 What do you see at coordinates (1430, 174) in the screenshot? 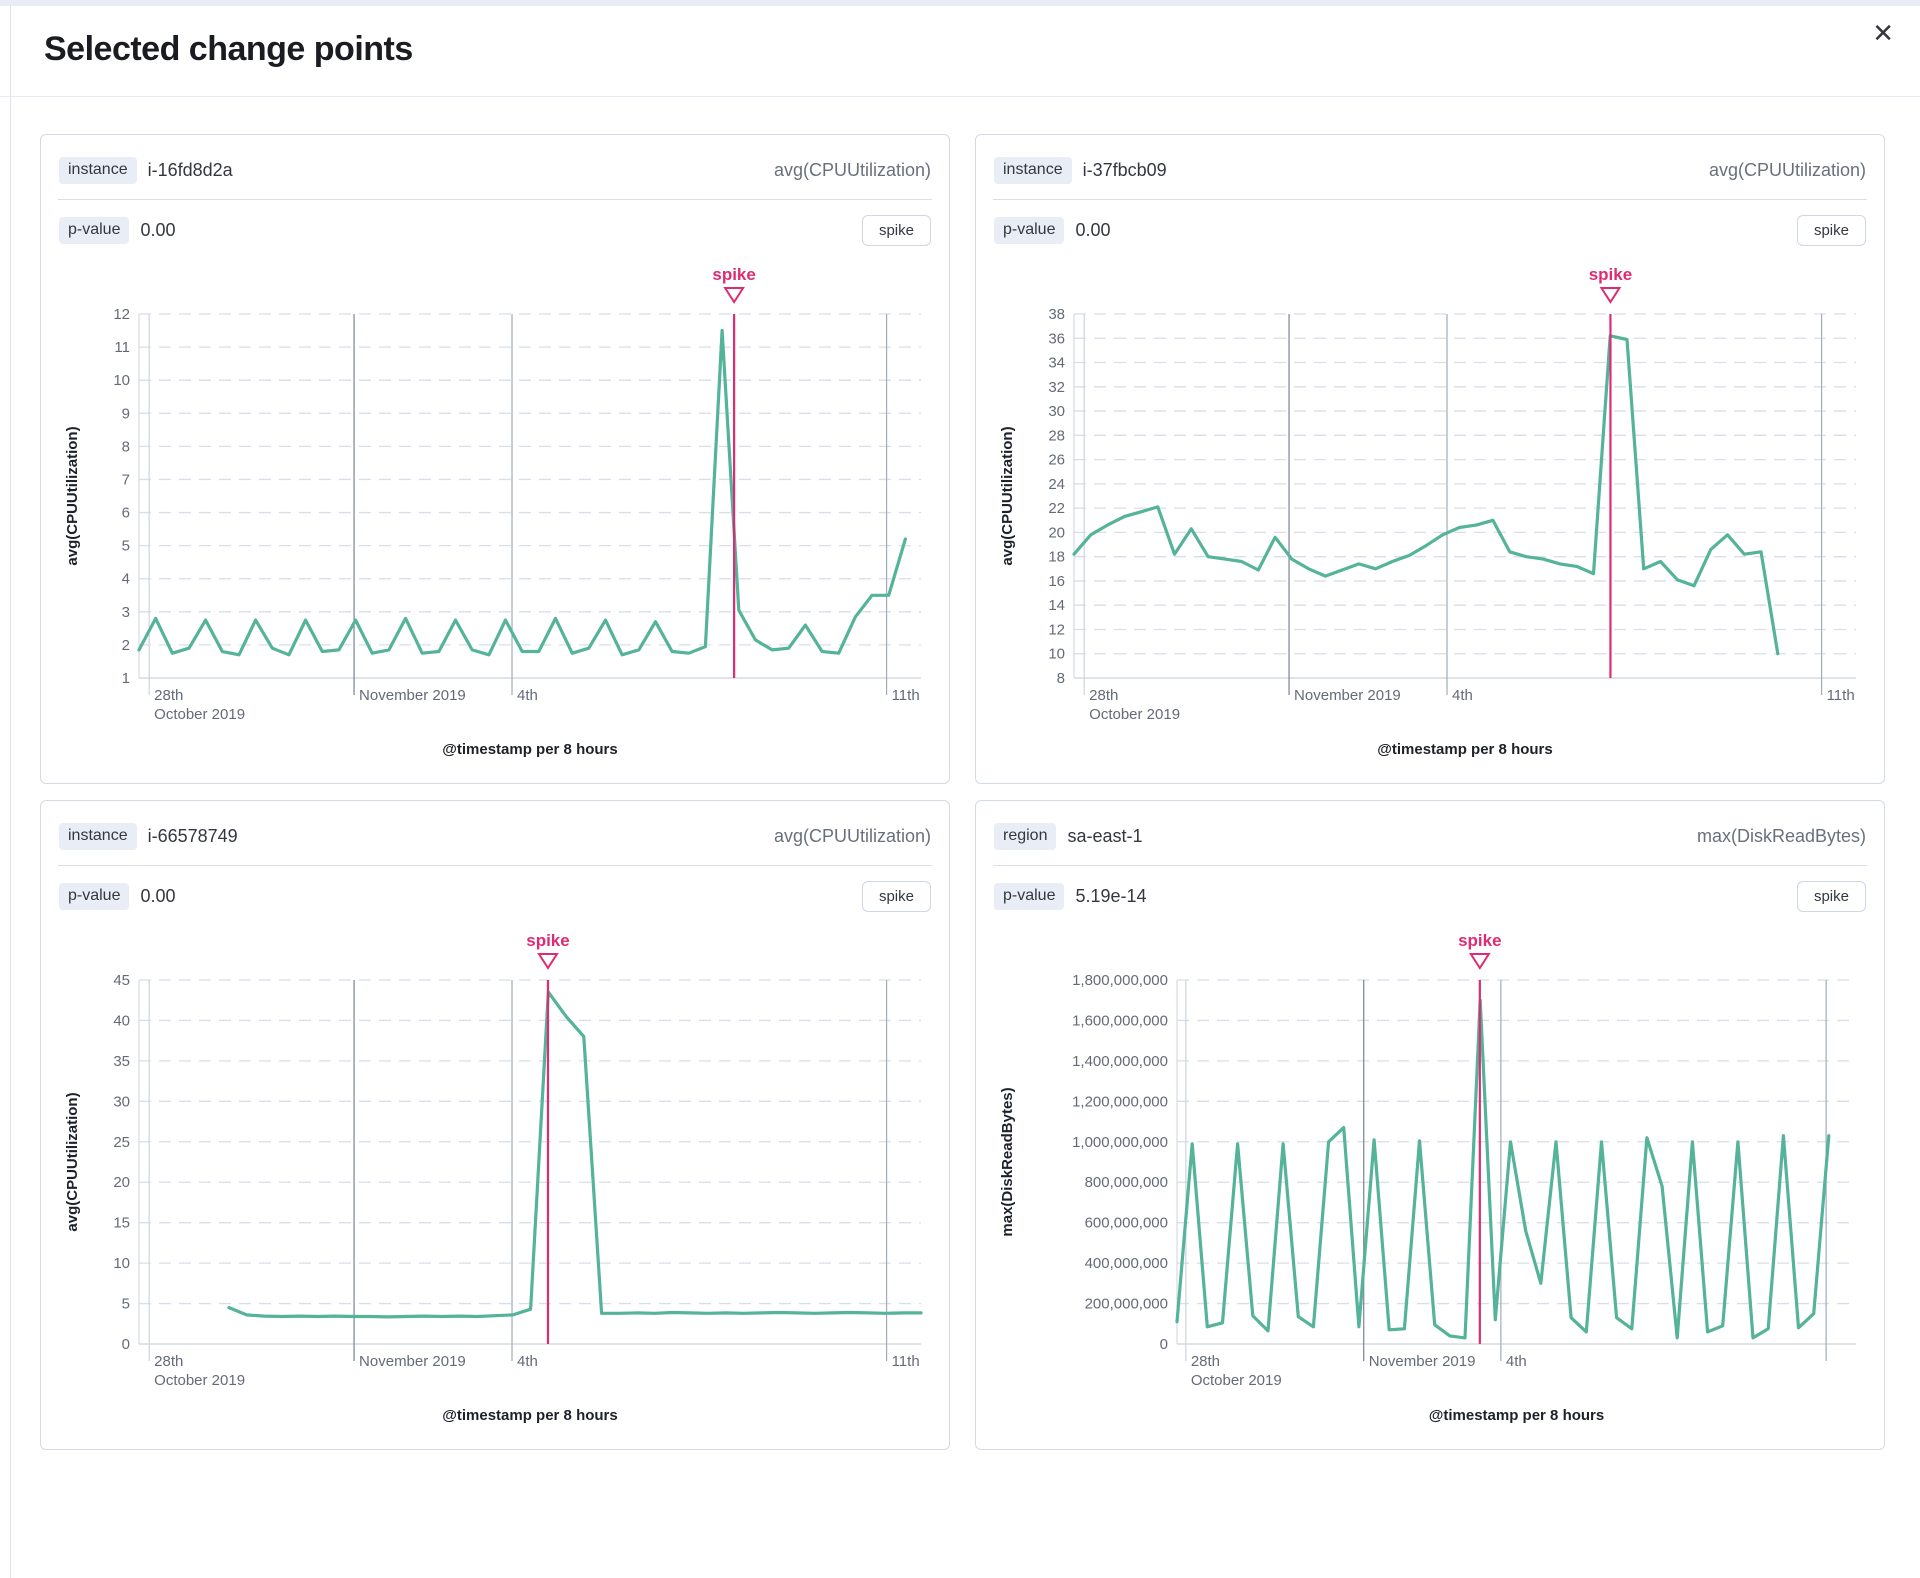
I see `card-header: instance i-37fbcb09 avg(CPUUtilization)` at bounding box center [1430, 174].